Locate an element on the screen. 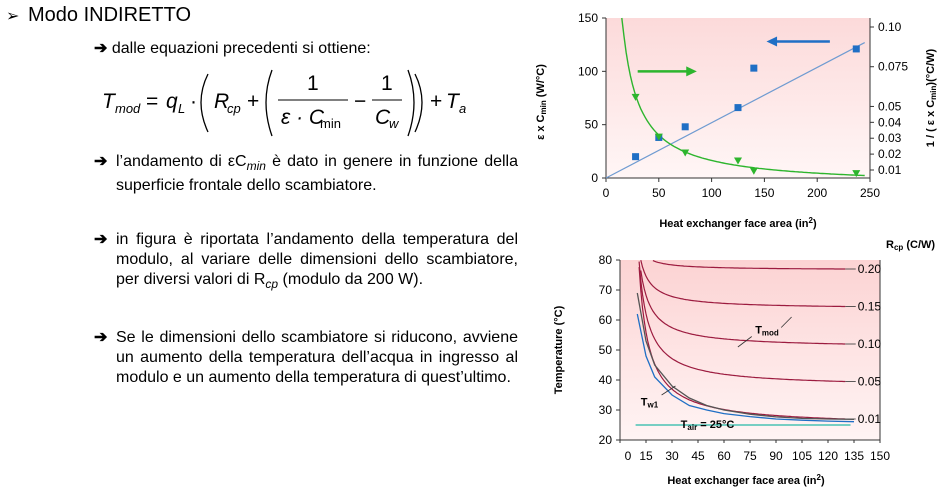 The height and width of the screenshot is (489, 944). formula-den1-sub: min is located at coordinates (330, 123).